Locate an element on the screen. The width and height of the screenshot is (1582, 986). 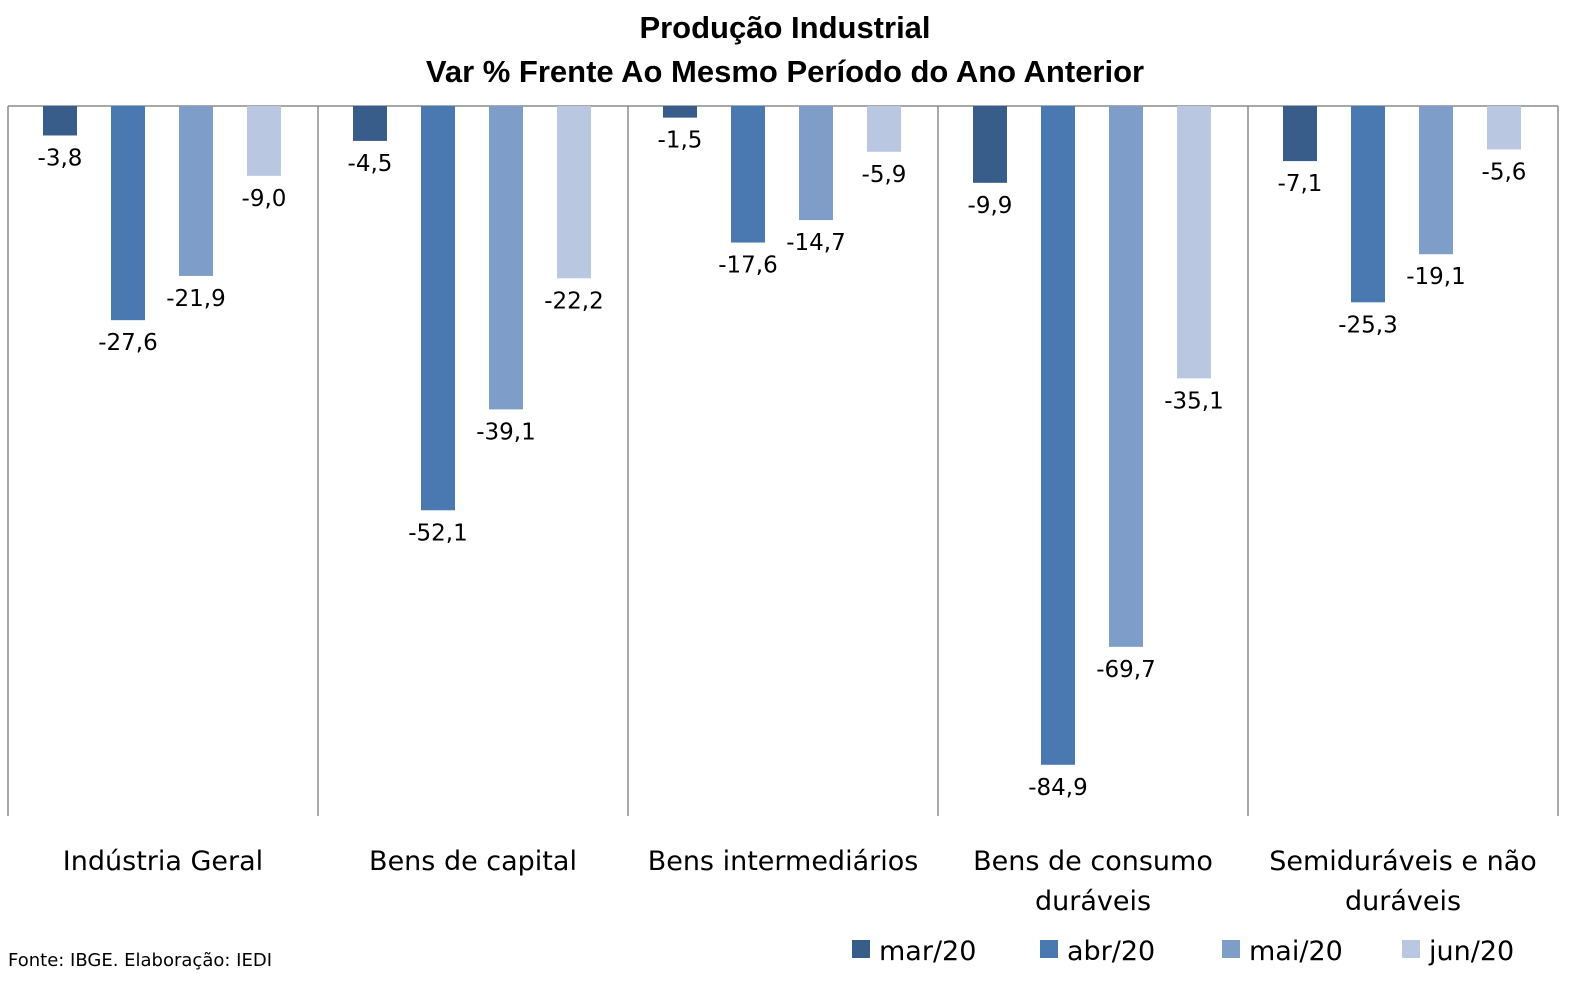
data-label: -4,5 is located at coordinates (370, 164).